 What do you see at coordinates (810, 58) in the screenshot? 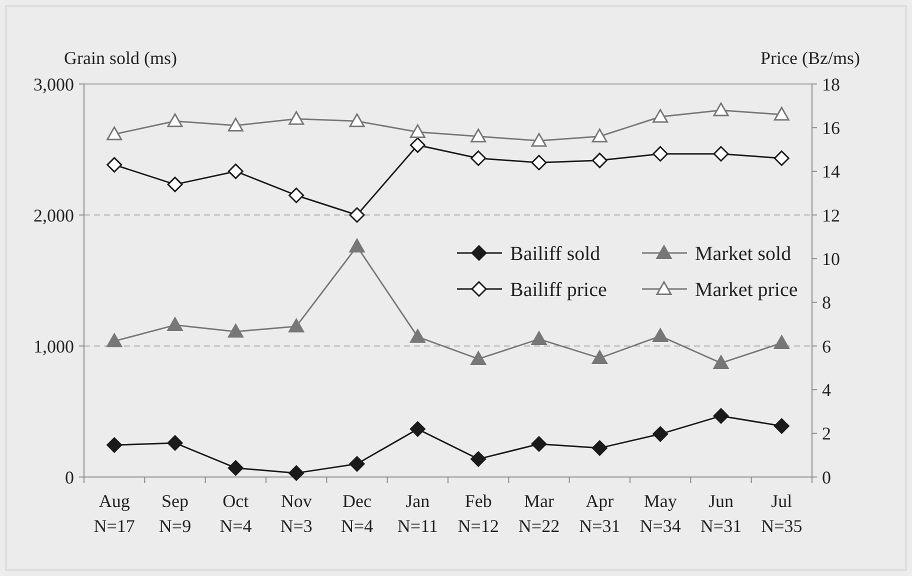
I see `y2-axis-title: Price (Bz/ms)` at bounding box center [810, 58].